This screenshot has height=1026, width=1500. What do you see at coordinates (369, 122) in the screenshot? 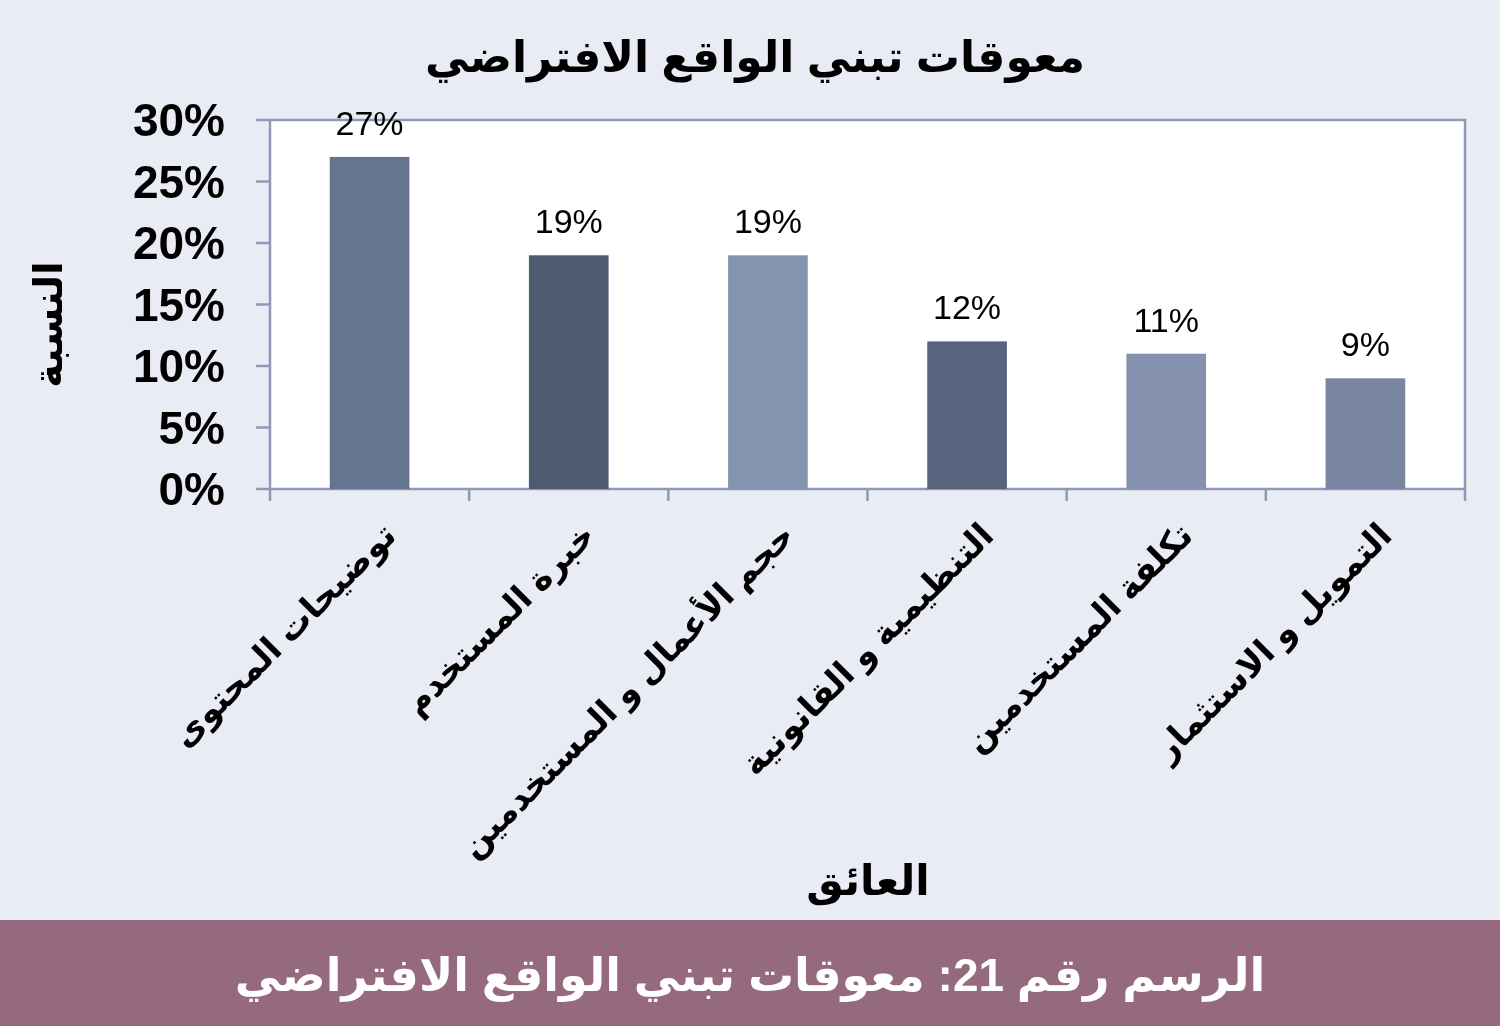
I see `data-label: 27%` at bounding box center [369, 122].